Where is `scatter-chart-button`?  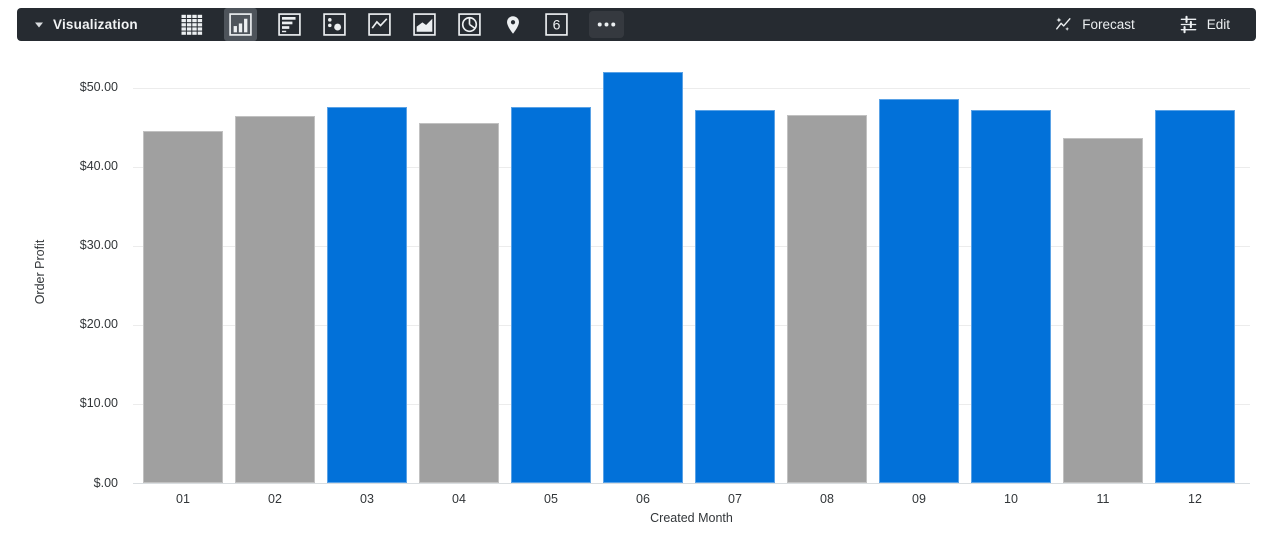 scatter-chart-button is located at coordinates (334, 24).